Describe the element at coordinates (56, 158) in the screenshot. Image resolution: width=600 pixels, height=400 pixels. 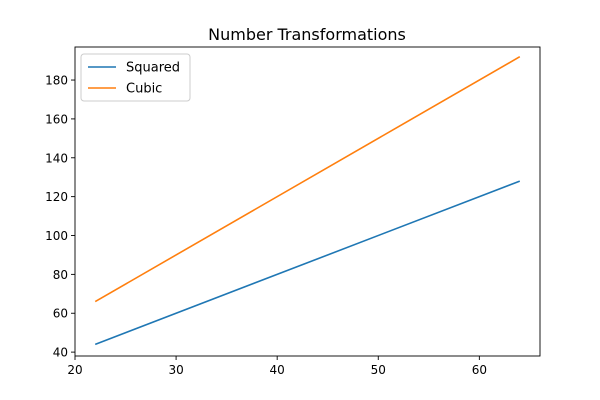
I see `y-tick-label: 140` at that location.